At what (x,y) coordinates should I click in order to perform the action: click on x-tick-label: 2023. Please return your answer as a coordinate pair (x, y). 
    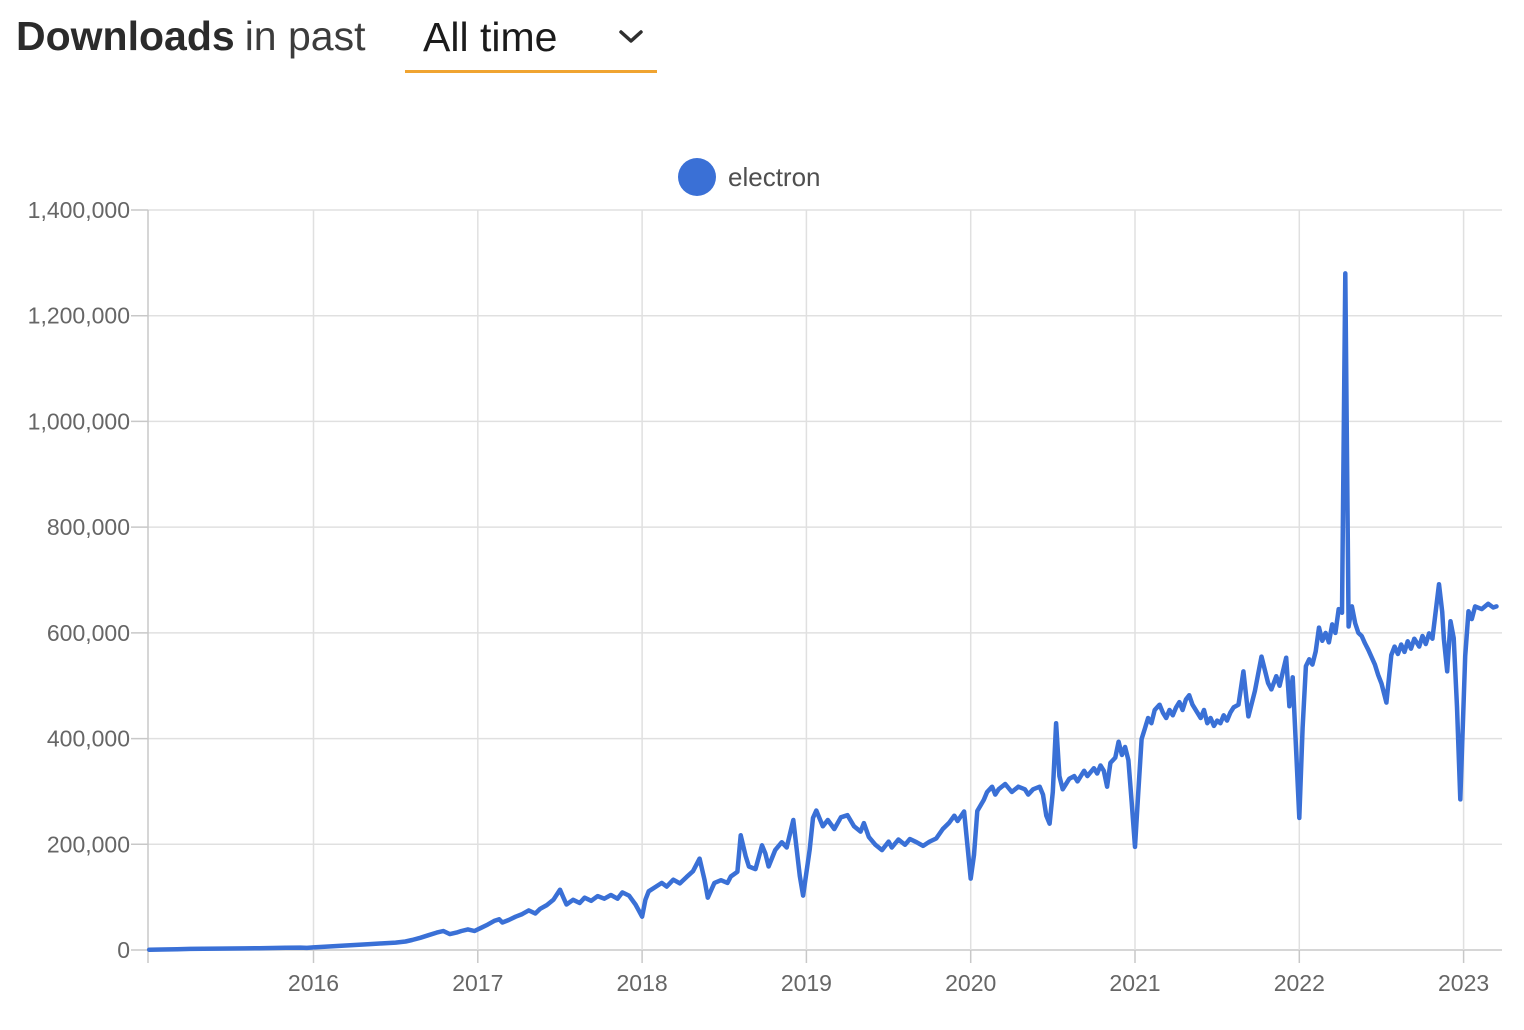
    Looking at the image, I should click on (1463, 983).